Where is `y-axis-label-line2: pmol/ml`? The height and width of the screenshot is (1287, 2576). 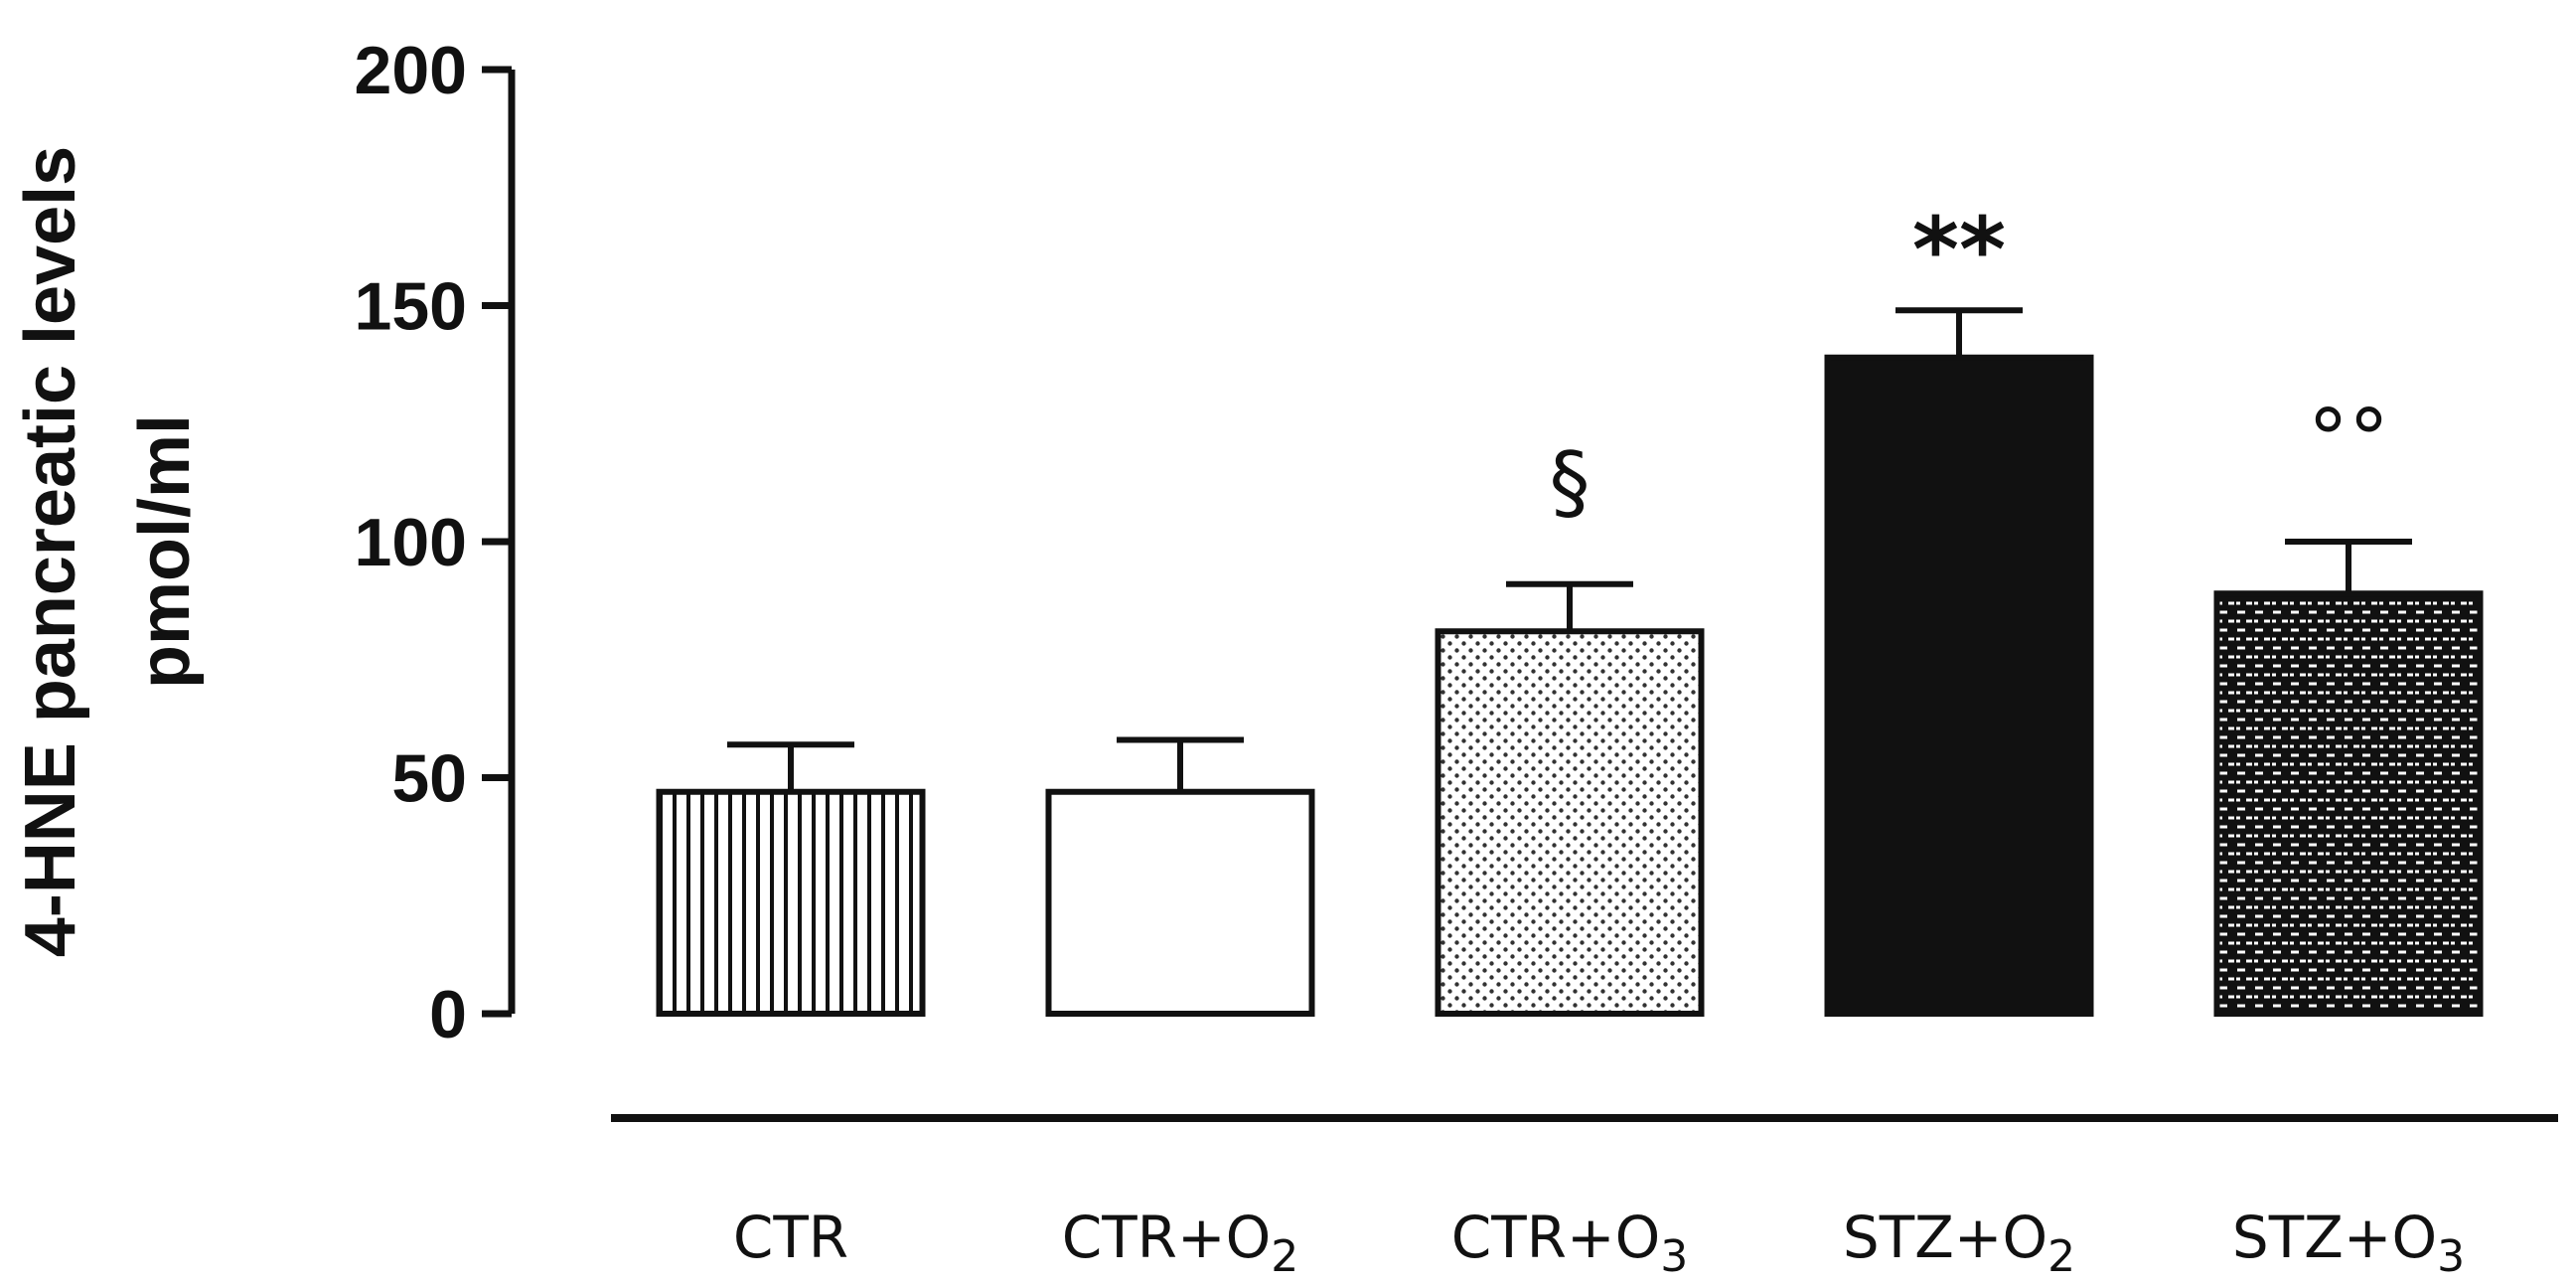
y-axis-label-line2: pmol/ml is located at coordinates (165, 551).